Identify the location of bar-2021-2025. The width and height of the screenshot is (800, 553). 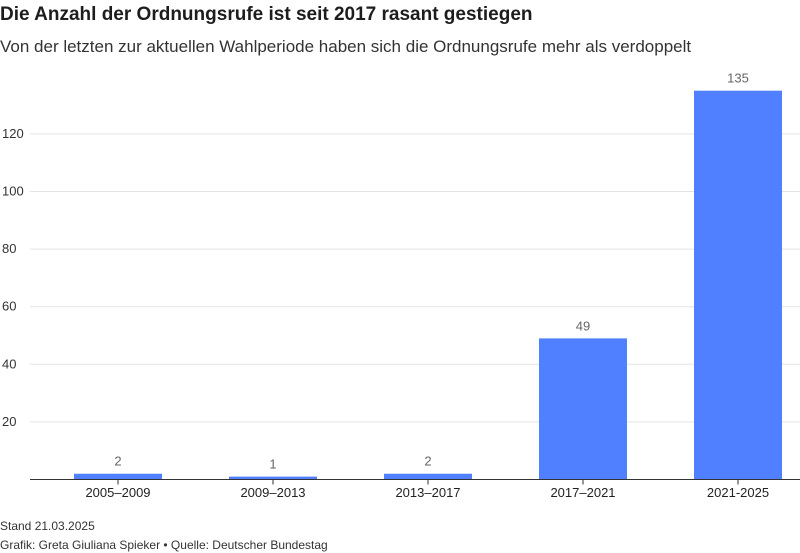
(738, 285).